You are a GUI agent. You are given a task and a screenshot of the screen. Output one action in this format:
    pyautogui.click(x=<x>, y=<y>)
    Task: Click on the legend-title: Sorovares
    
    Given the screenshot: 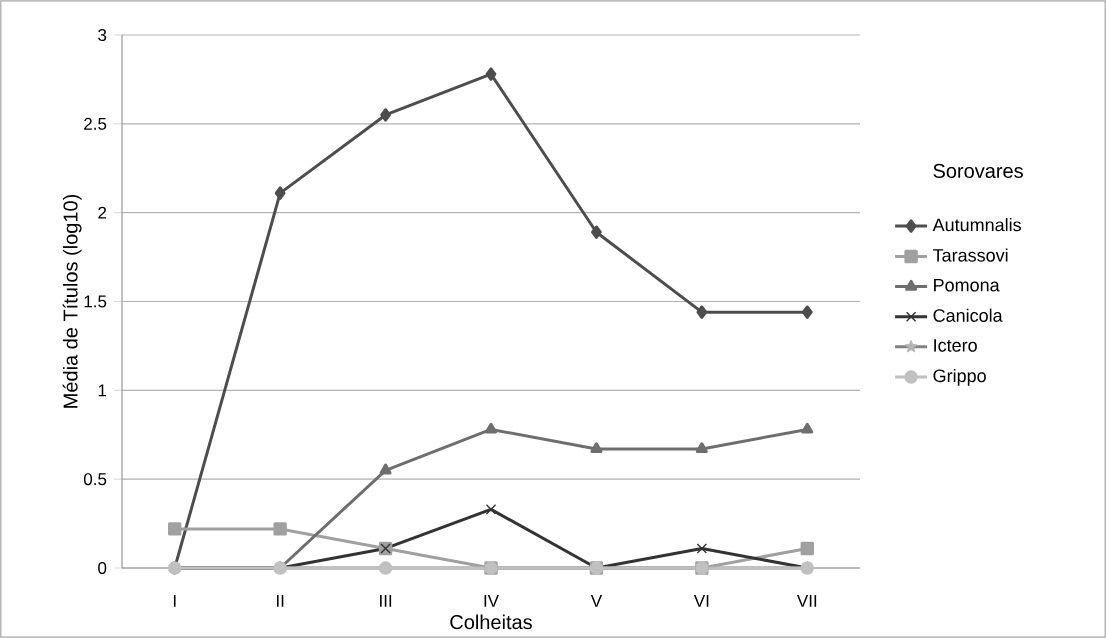 What is the action you would take?
    pyautogui.click(x=978, y=170)
    